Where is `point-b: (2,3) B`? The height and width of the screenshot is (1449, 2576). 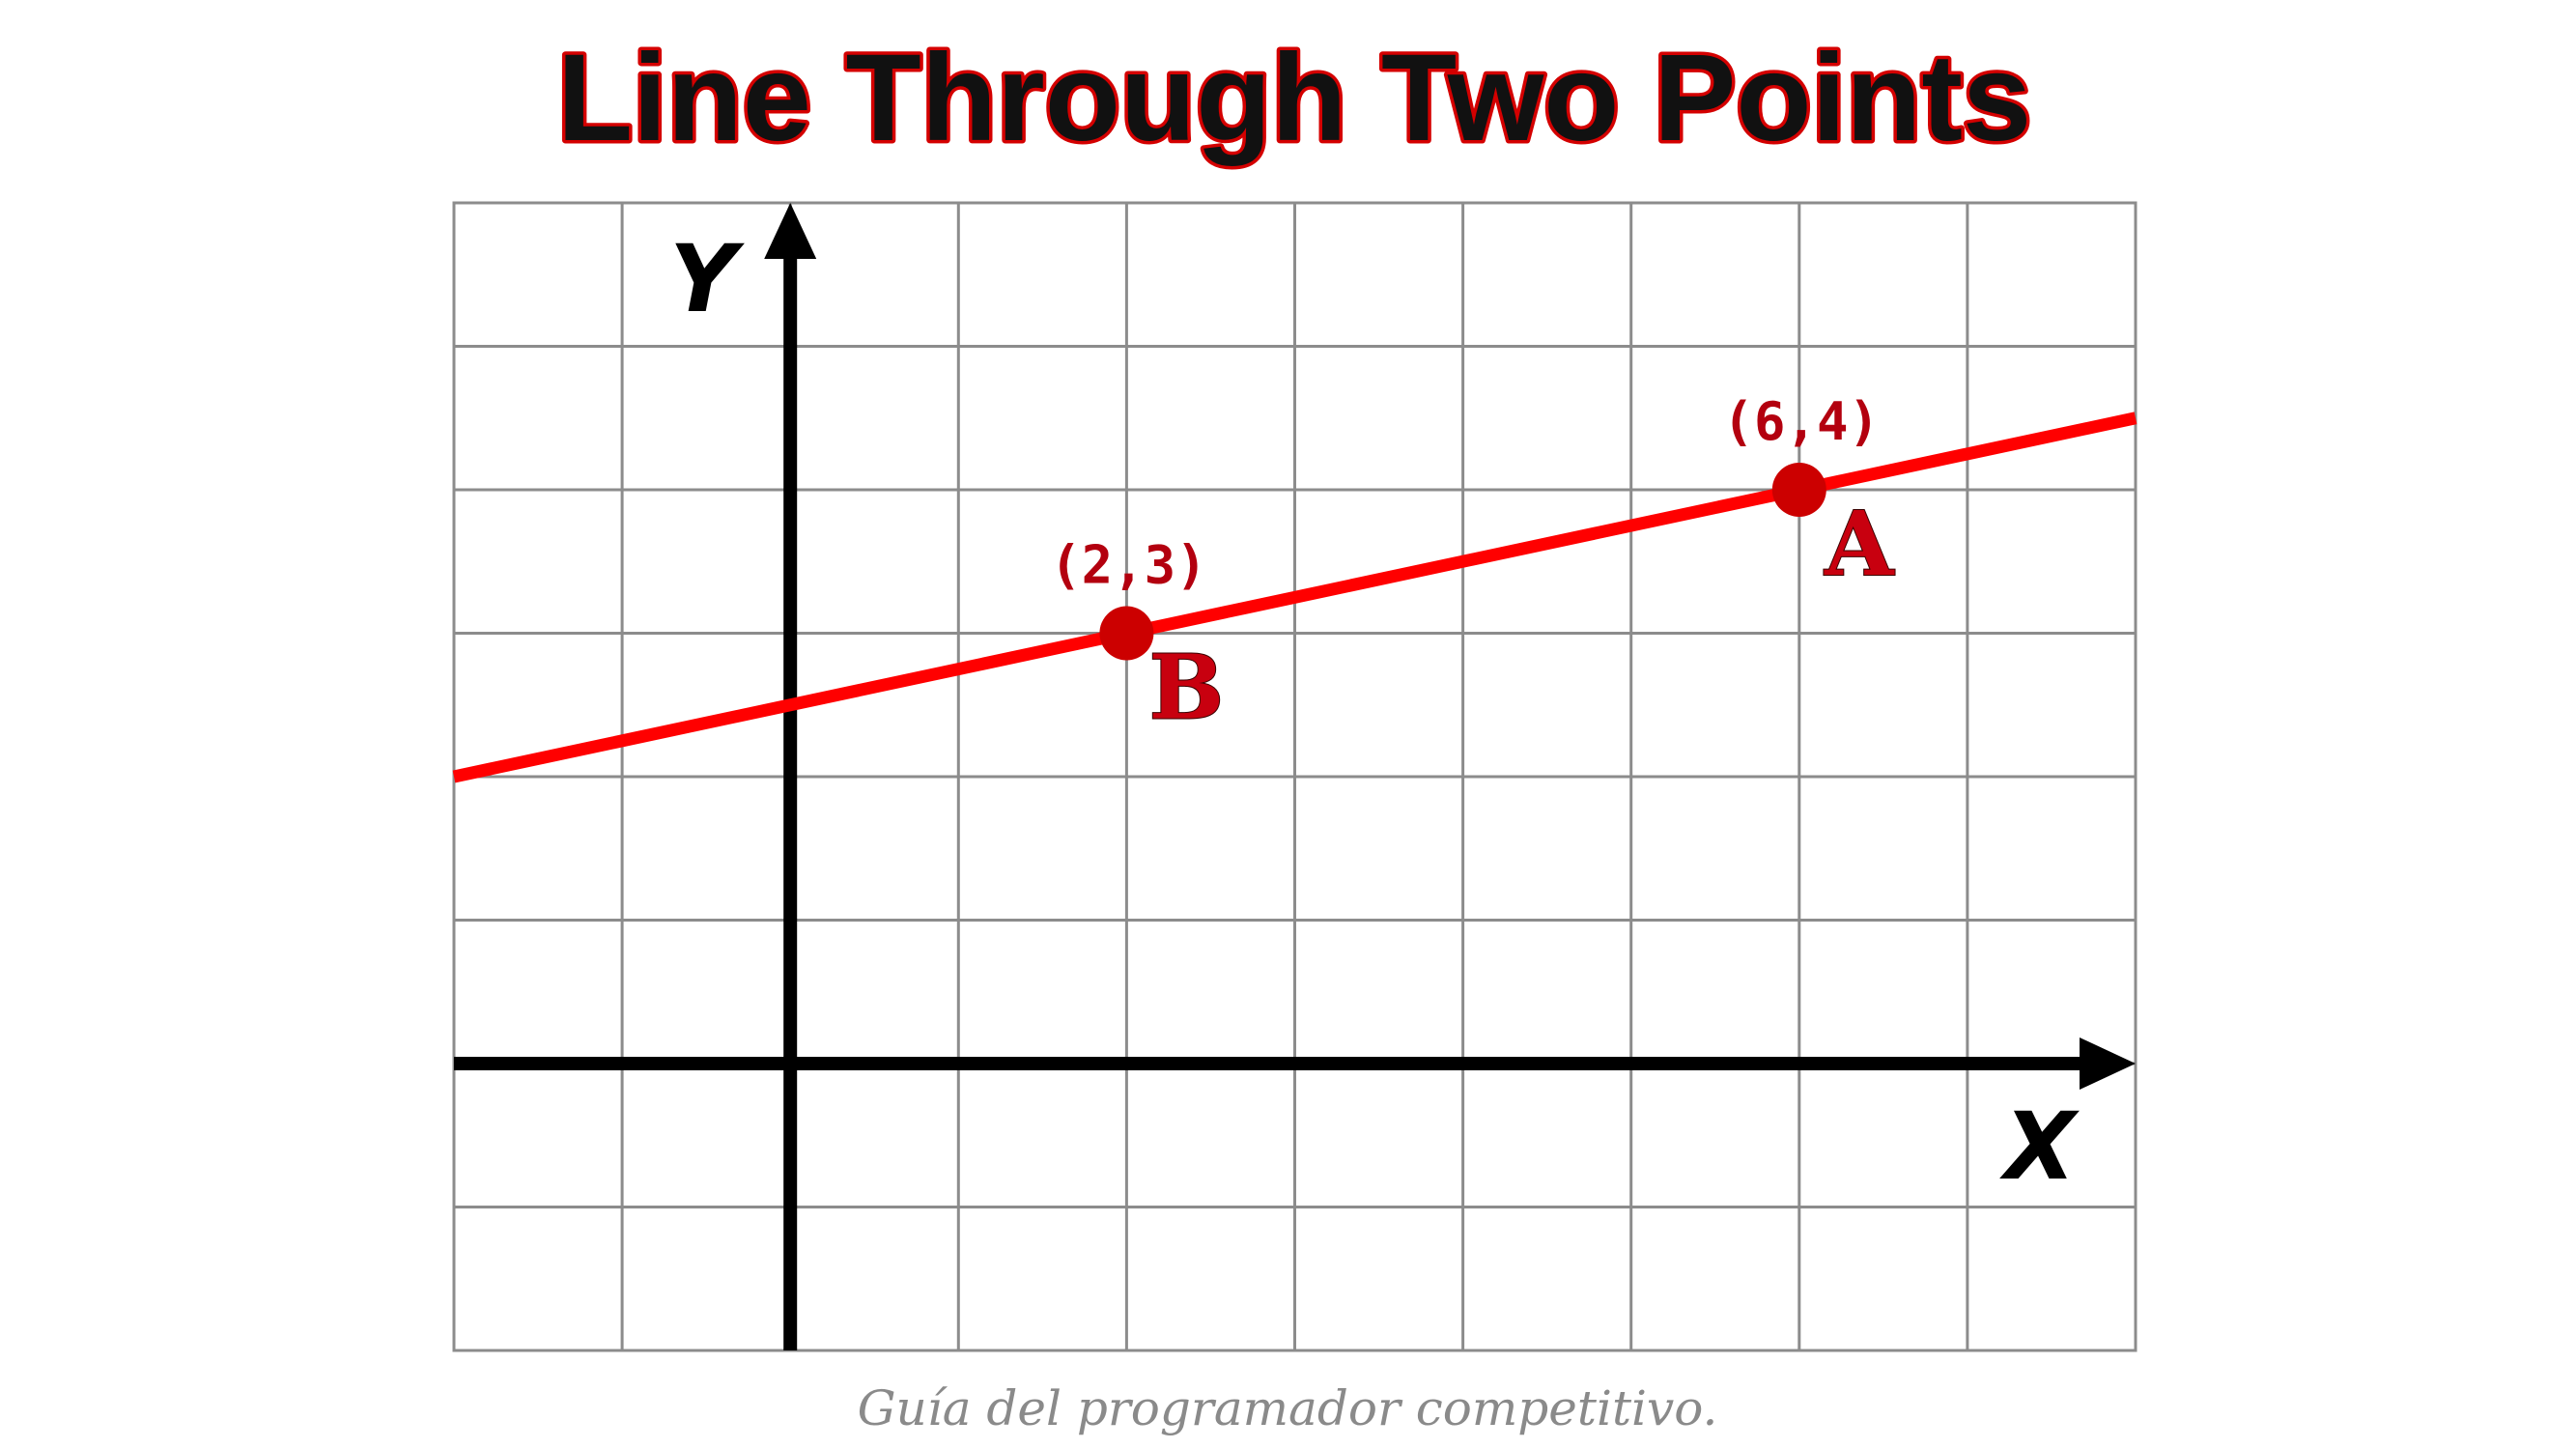
point-b: (2,3) B is located at coordinates (1137, 638).